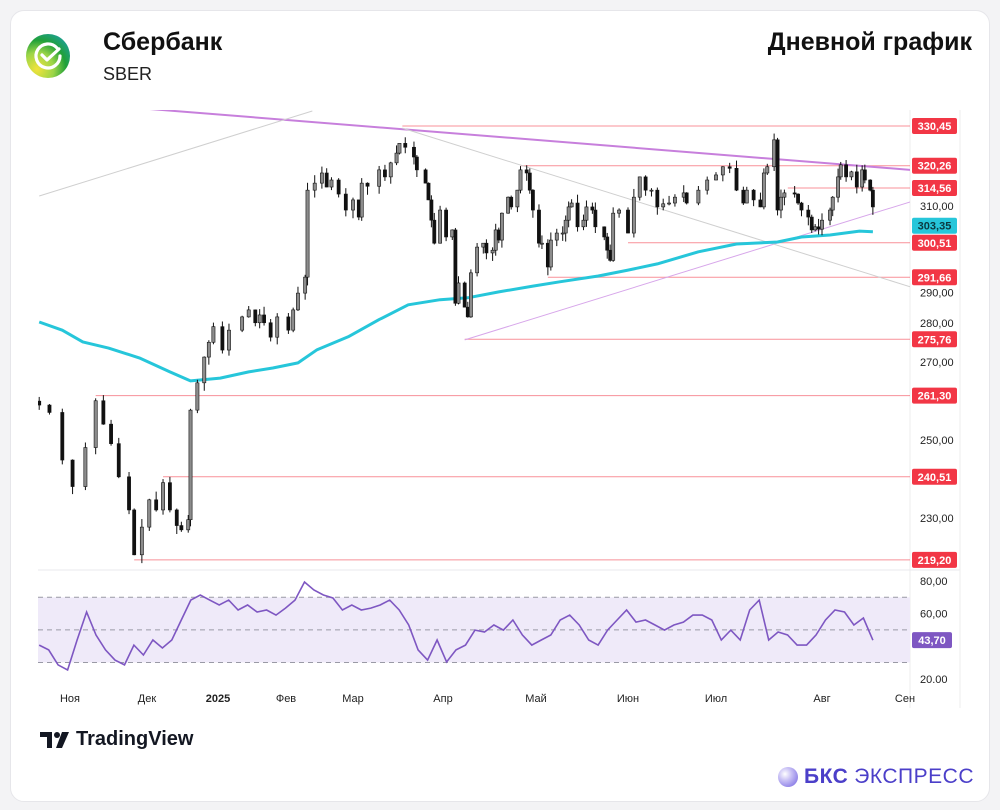 The height and width of the screenshot is (810, 1000). What do you see at coordinates (135, 739) in the screenshot?
I see `tradingview-text: TradingView` at bounding box center [135, 739].